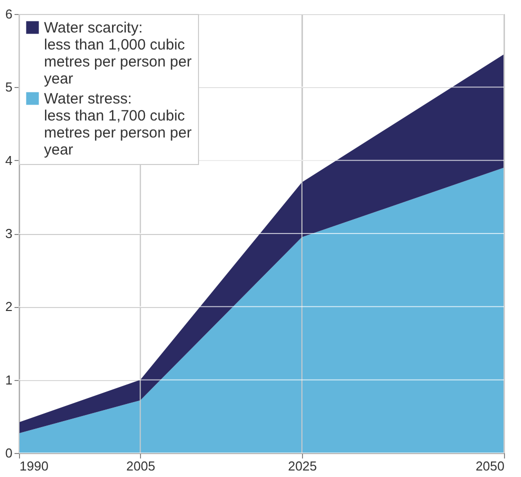  What do you see at coordinates (8, 160) in the screenshot?
I see `y-tick-label: 4` at bounding box center [8, 160].